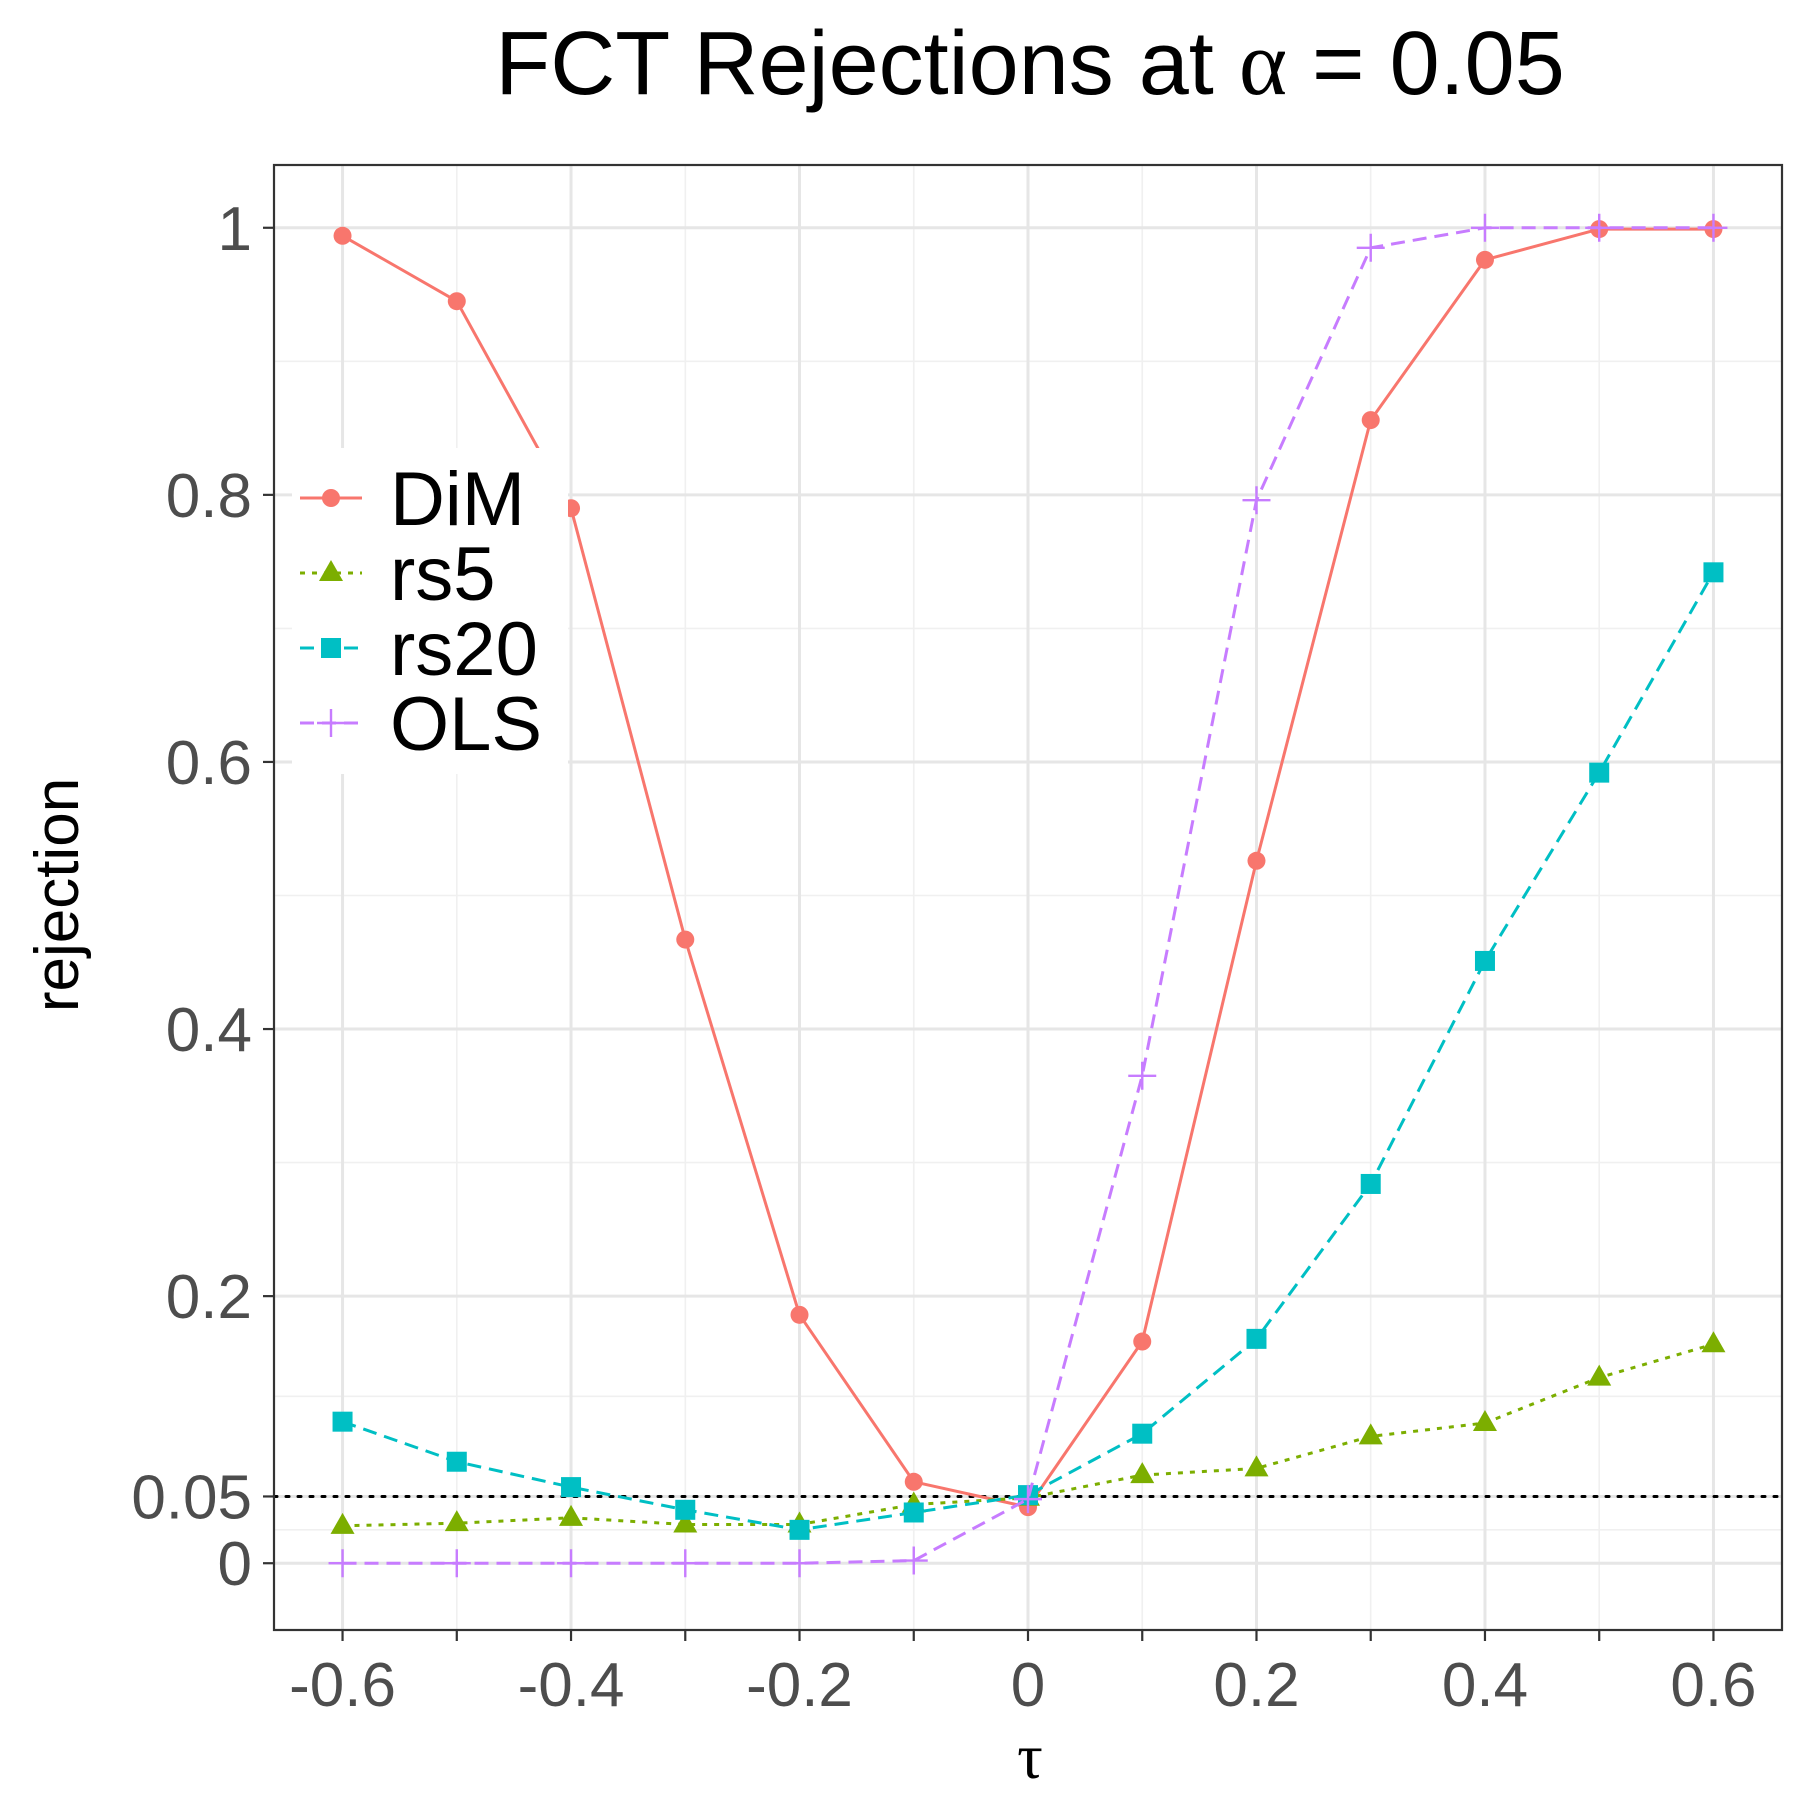 This screenshot has height=1800, width=1800. What do you see at coordinates (443, 574) in the screenshot?
I see `legend-label-rs5: rs5` at bounding box center [443, 574].